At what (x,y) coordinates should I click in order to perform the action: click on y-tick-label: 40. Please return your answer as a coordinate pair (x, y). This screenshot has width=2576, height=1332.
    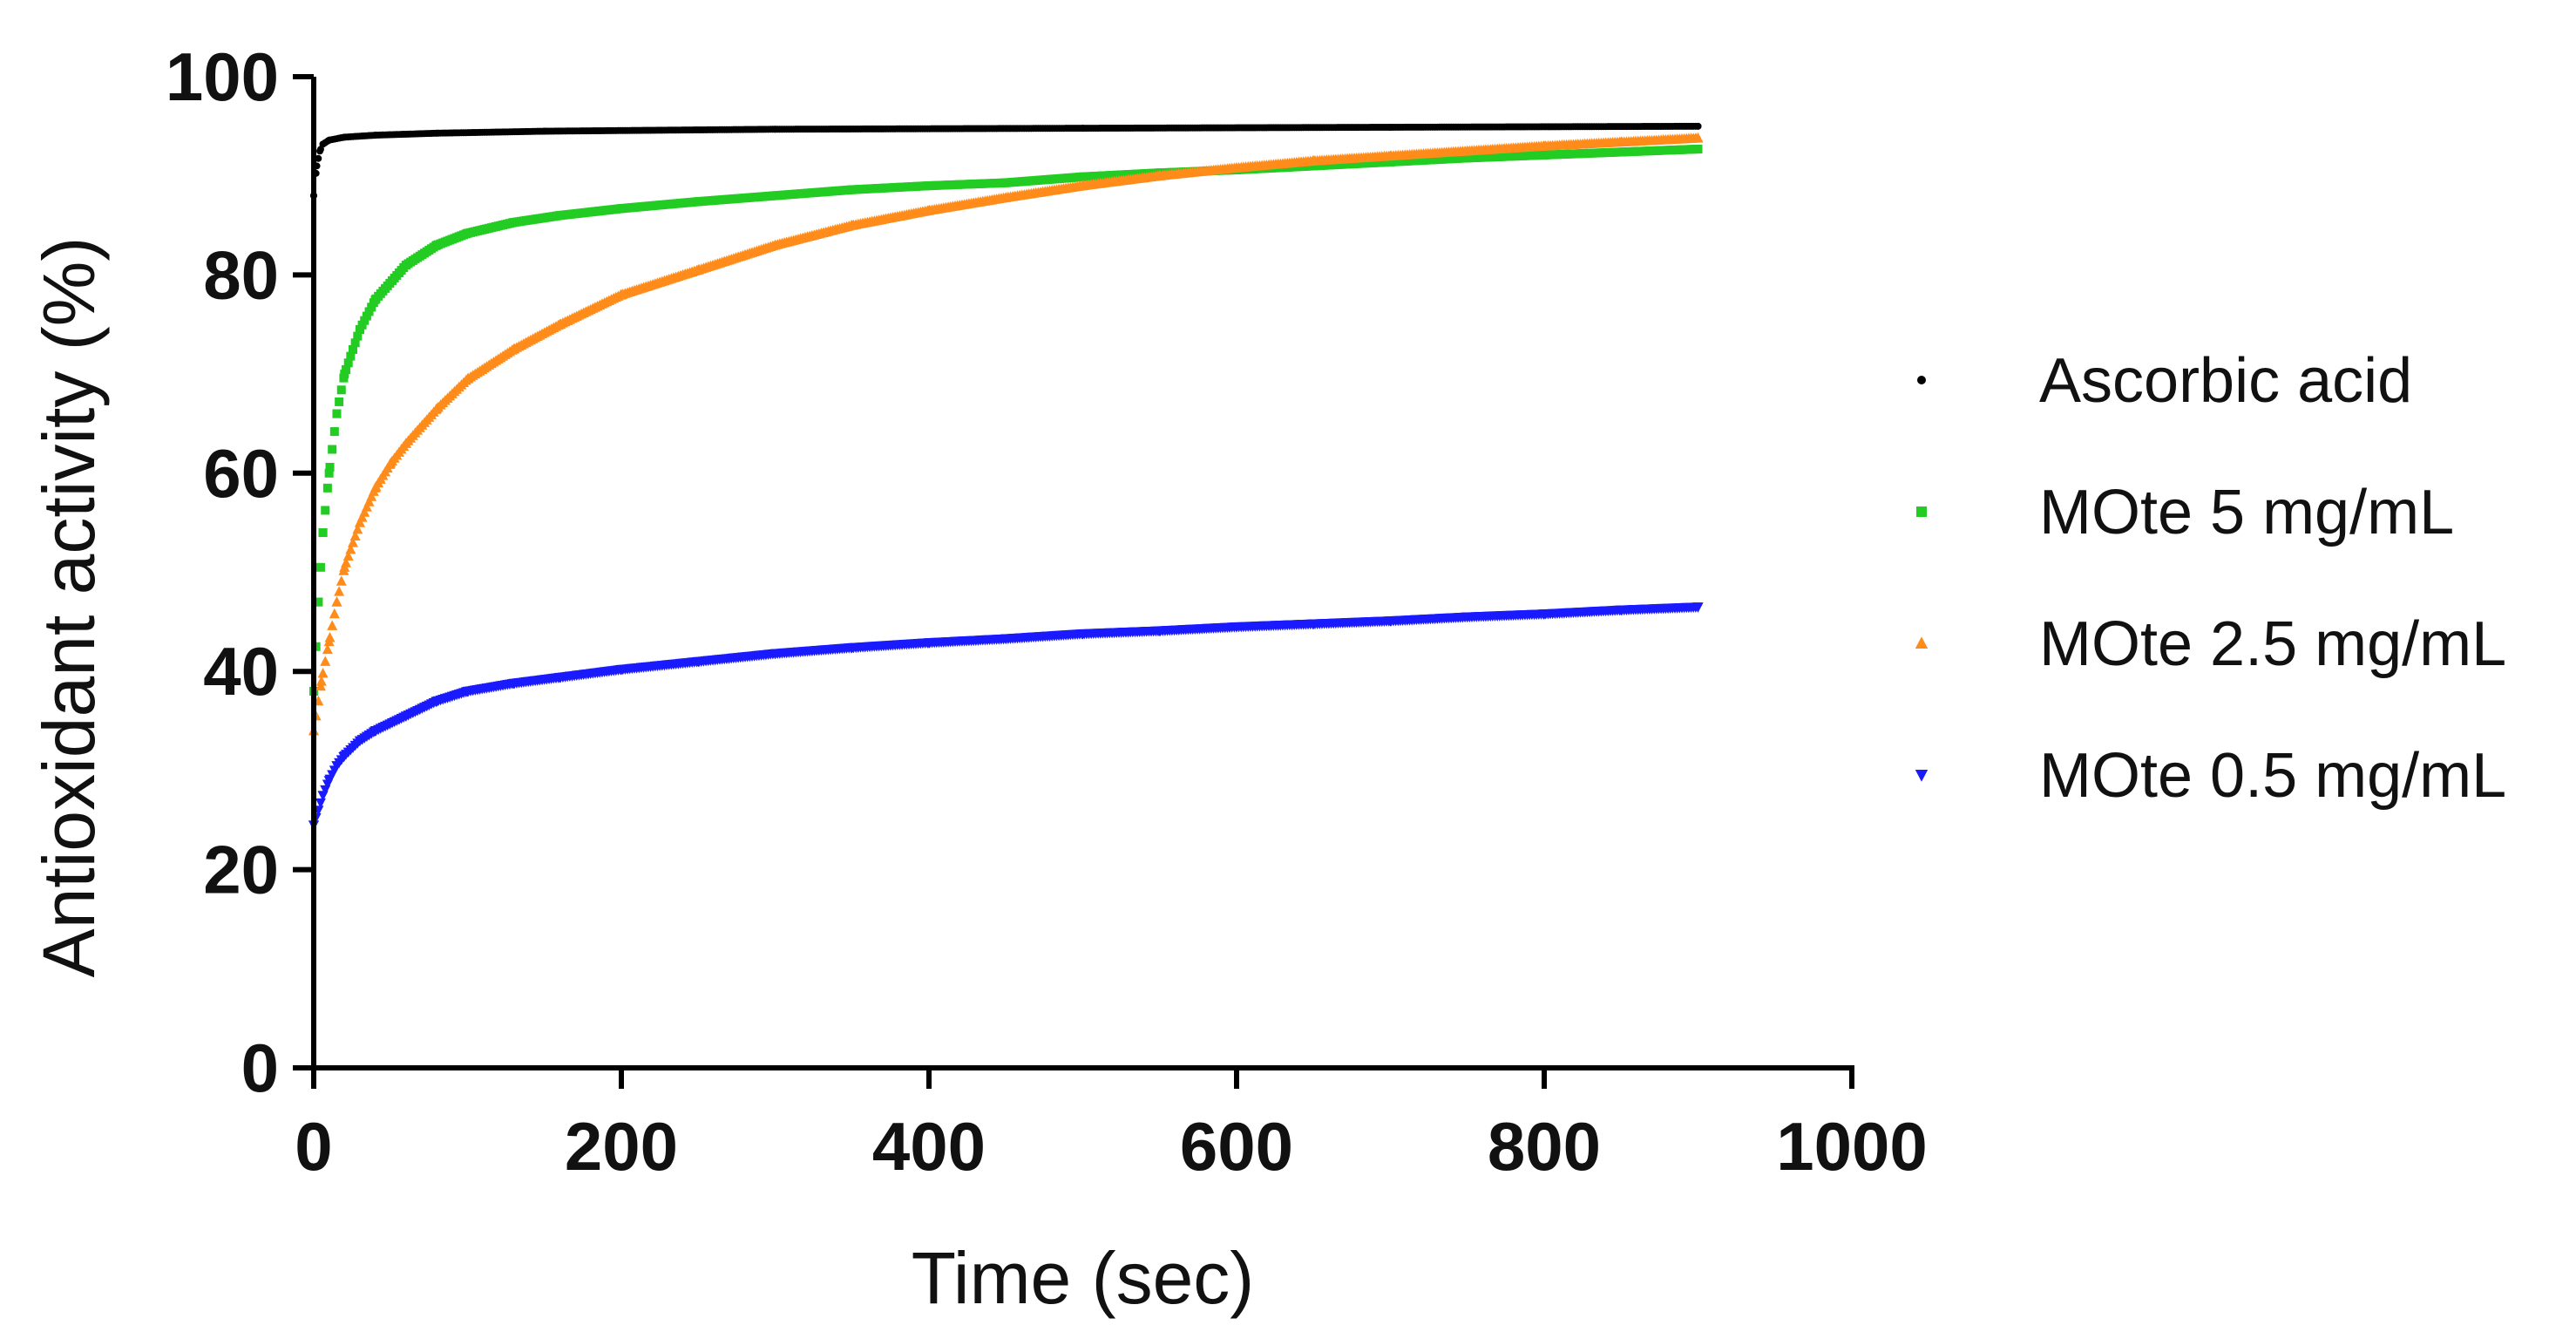
    Looking at the image, I should click on (241, 671).